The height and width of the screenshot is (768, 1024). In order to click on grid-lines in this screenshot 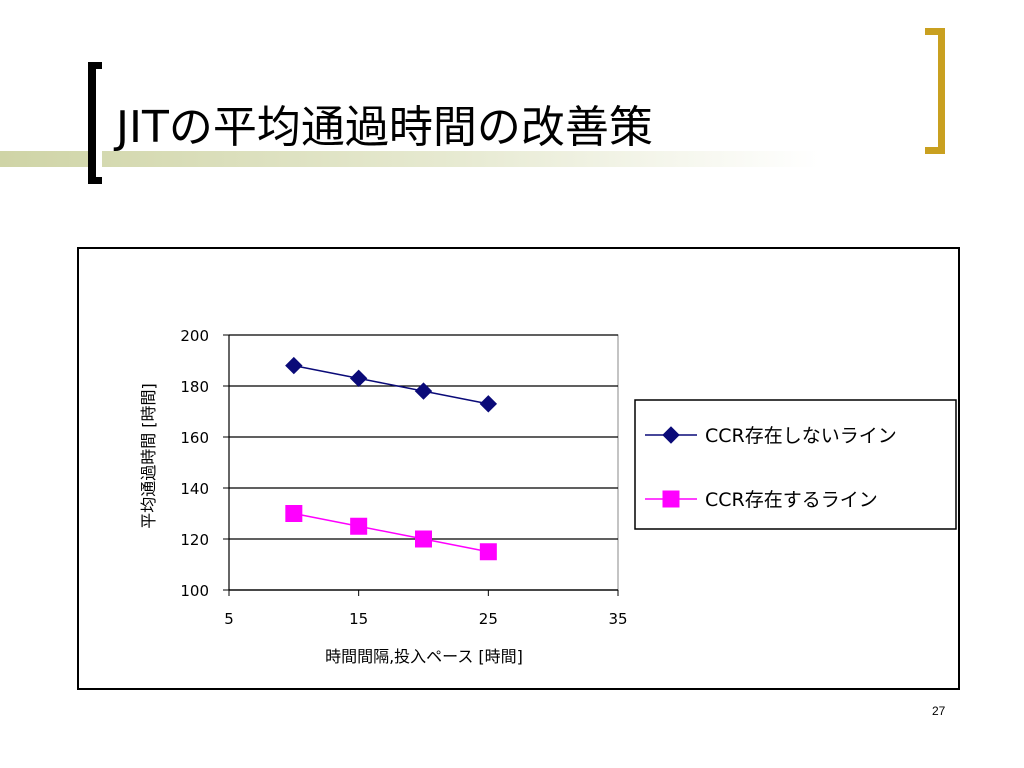, I will do `click(423, 462)`.